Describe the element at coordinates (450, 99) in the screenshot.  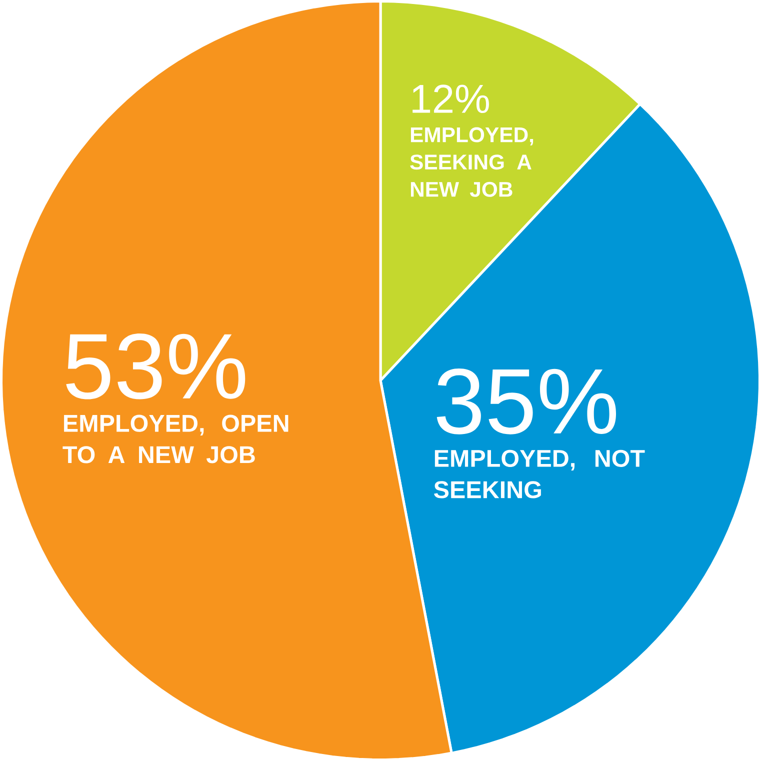
I see `data-label: 12%` at that location.